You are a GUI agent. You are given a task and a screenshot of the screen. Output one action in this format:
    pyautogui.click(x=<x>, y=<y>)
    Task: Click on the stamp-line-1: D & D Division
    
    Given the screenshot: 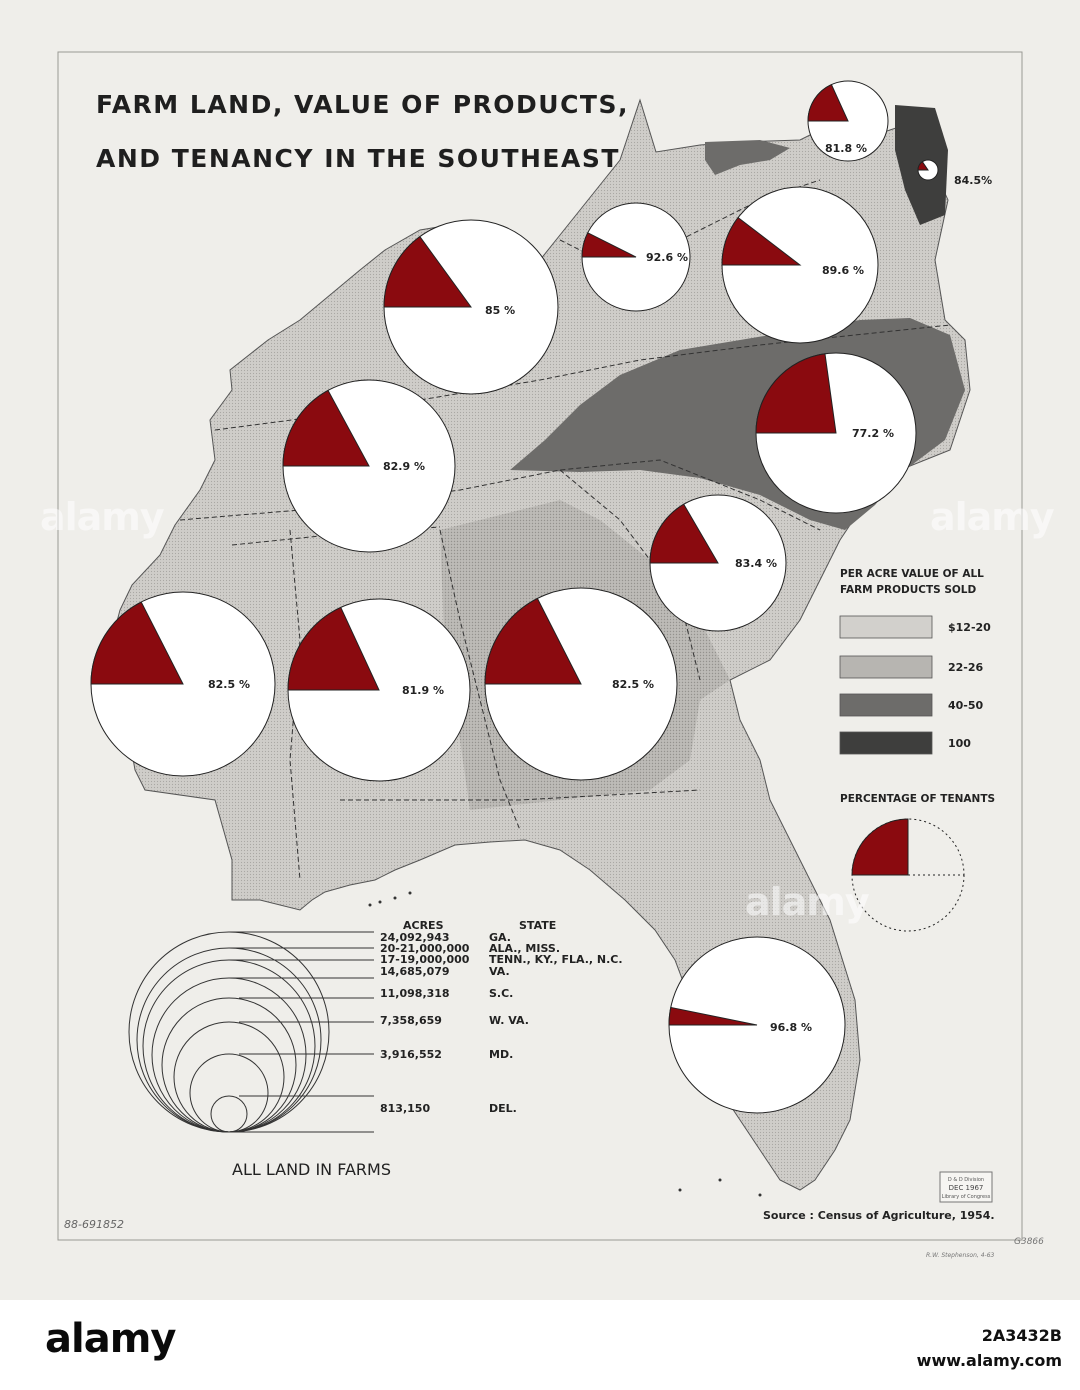 What is the action you would take?
    pyautogui.click(x=966, y=1180)
    